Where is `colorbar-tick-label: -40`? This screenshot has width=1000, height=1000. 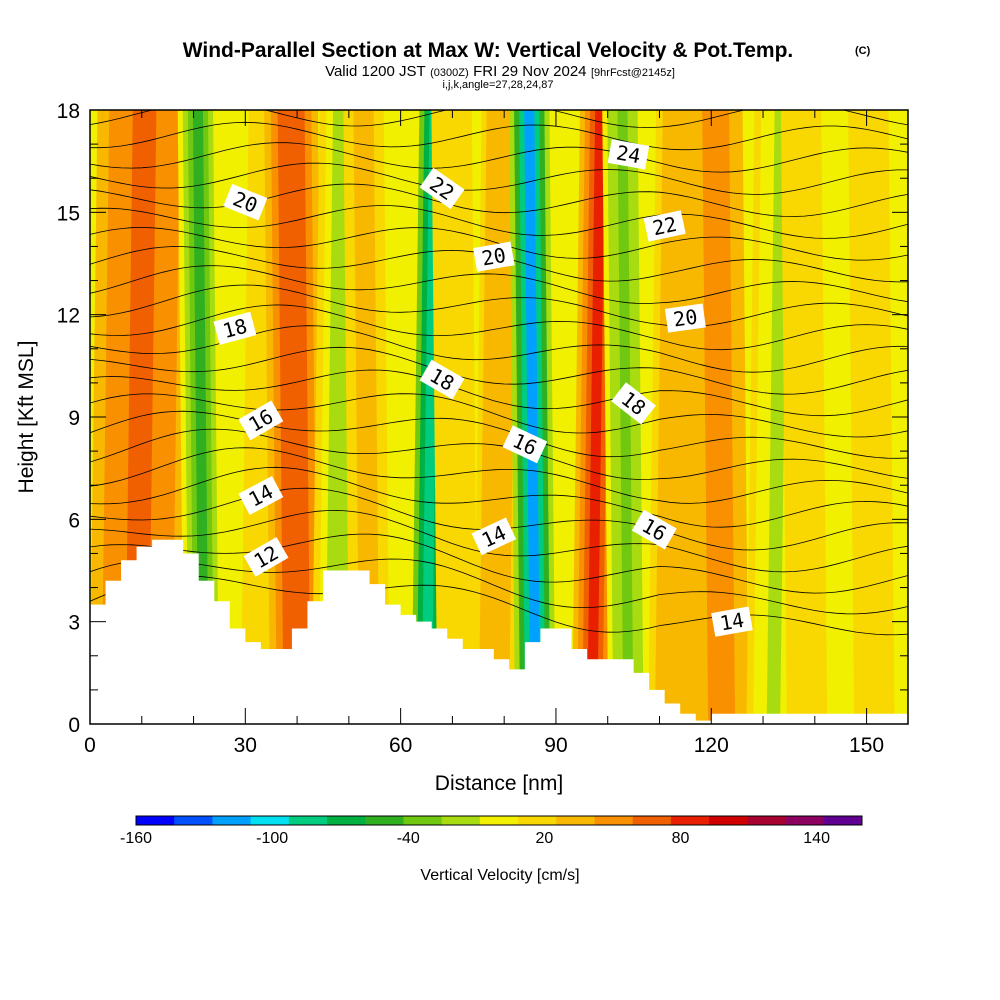
colorbar-tick-label: -40 is located at coordinates (408, 838).